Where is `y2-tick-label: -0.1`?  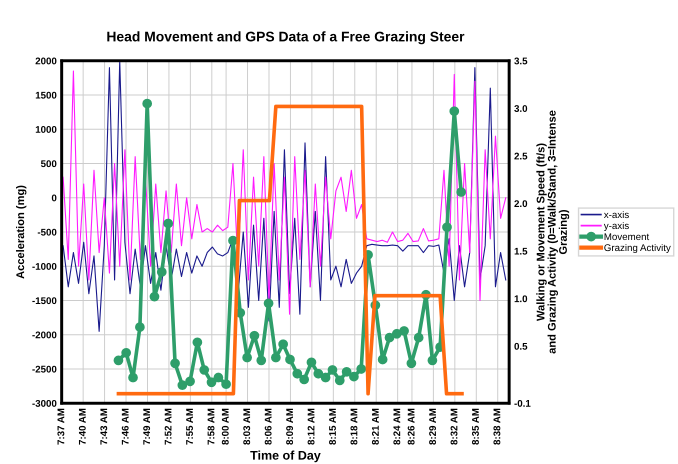 y2-tick-label: -0.1 is located at coordinates (522, 403).